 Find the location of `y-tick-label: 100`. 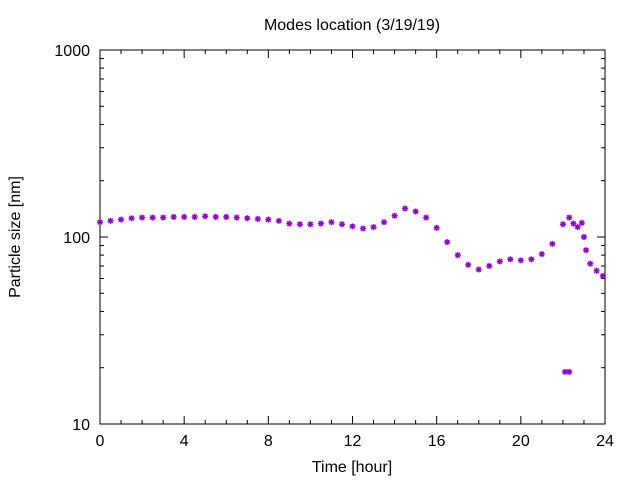

y-tick-label: 100 is located at coordinates (76, 238).